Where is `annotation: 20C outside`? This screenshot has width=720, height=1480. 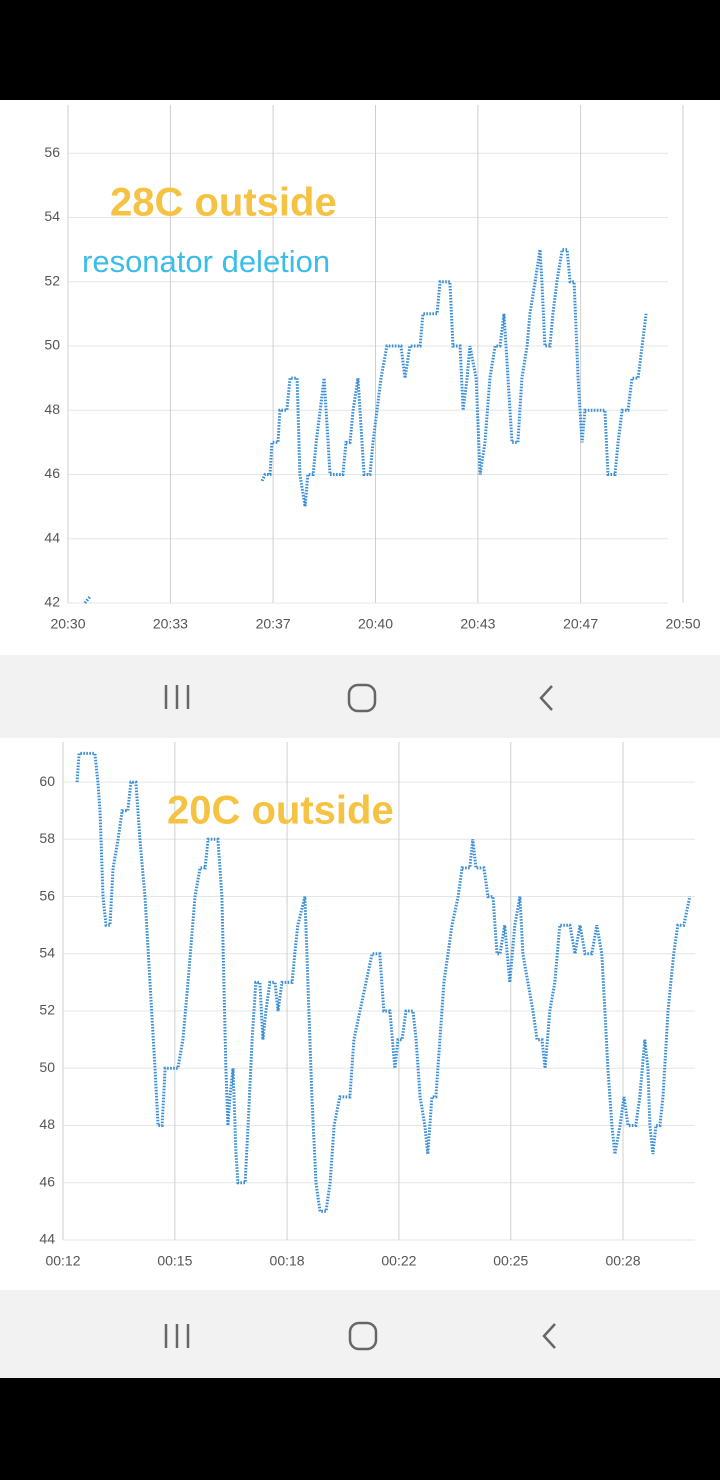
annotation: 20C outside is located at coordinates (280, 811).